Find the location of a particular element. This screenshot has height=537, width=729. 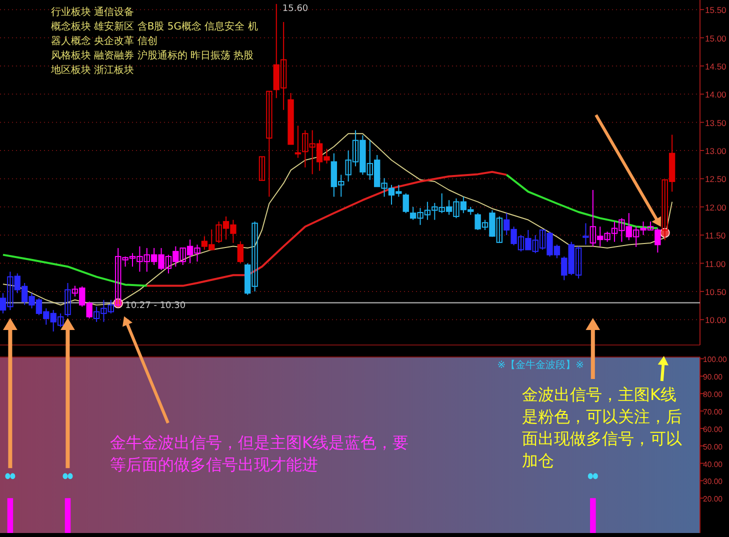

annotation: 行业板块 通信设备 is located at coordinates (92, 12).